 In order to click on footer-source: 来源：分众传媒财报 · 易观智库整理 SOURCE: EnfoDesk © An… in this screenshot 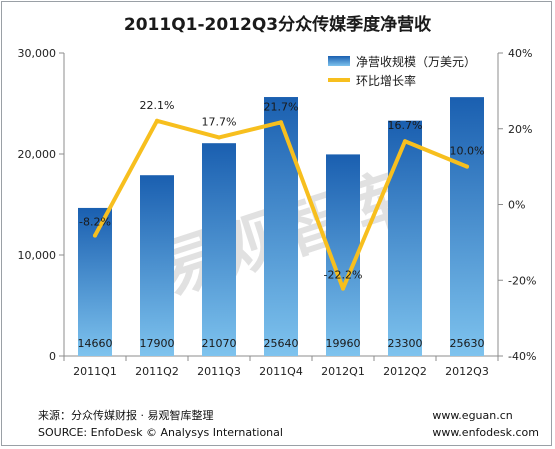, I will do `click(160, 424)`.